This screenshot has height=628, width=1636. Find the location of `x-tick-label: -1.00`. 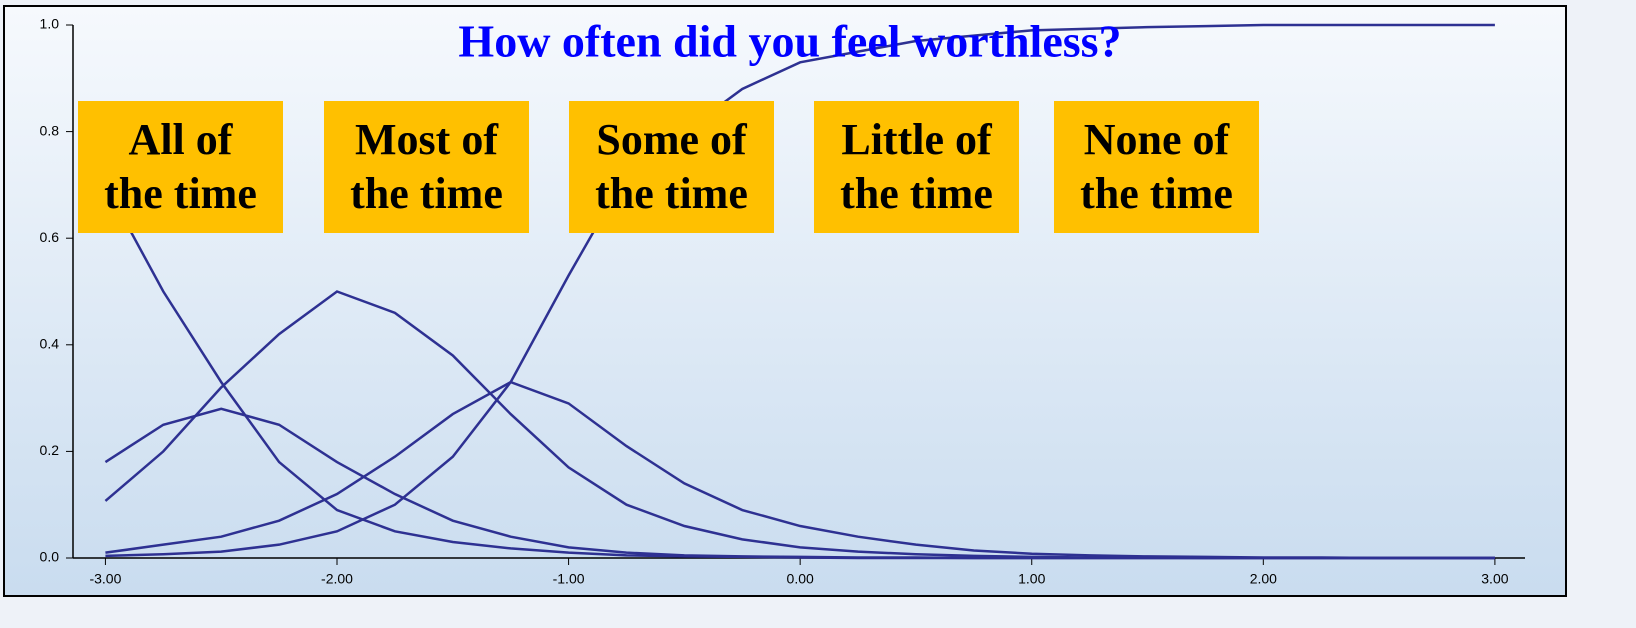

x-tick-label: -1.00 is located at coordinates (569, 579).